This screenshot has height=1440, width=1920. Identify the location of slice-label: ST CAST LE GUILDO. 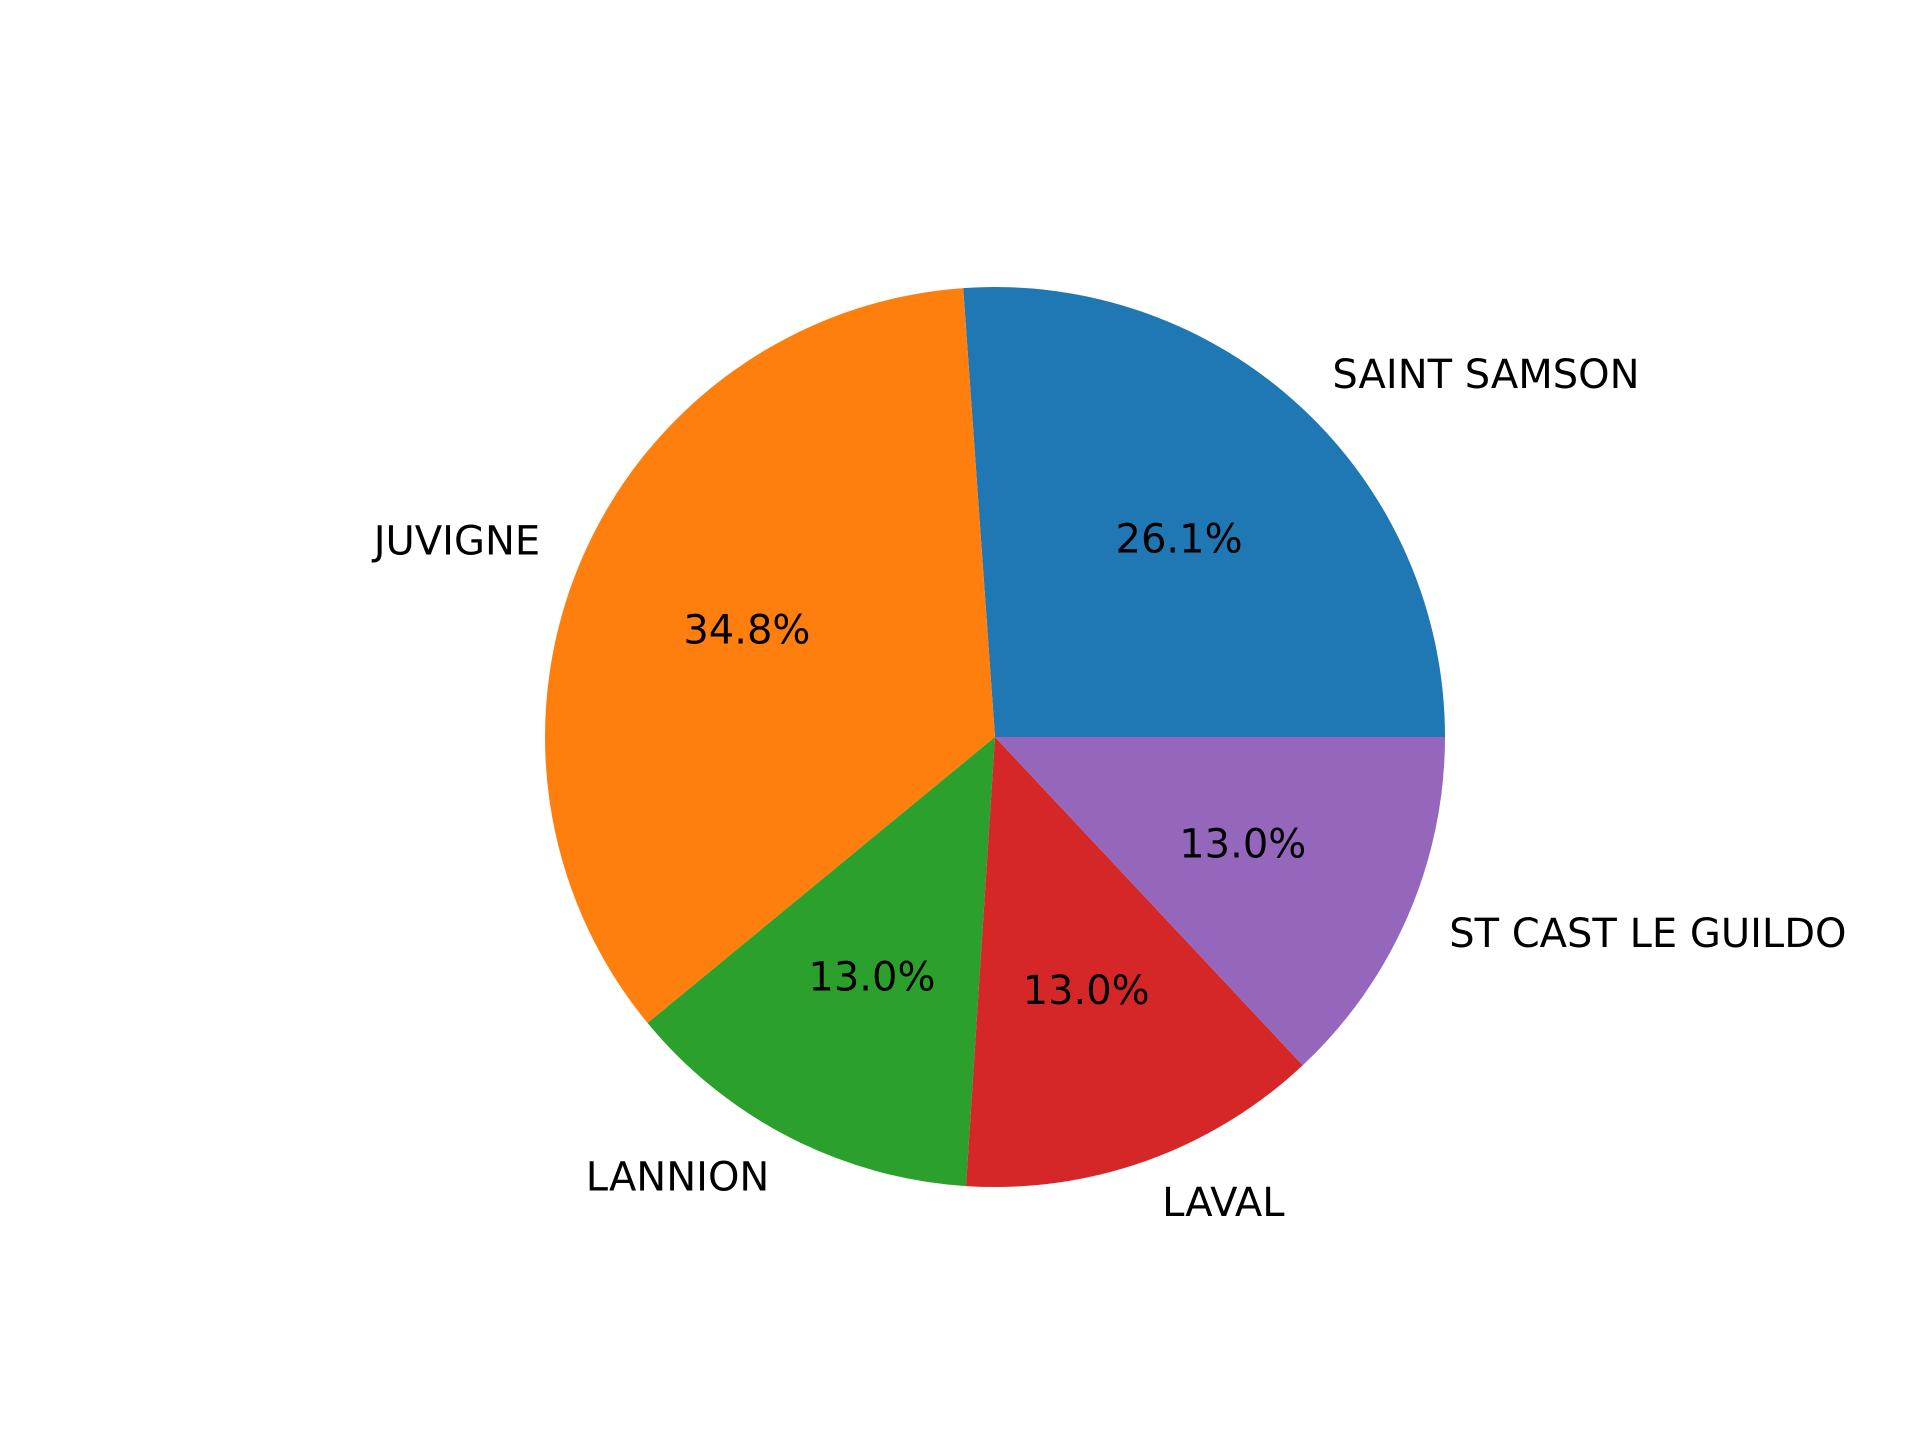
(1647, 934).